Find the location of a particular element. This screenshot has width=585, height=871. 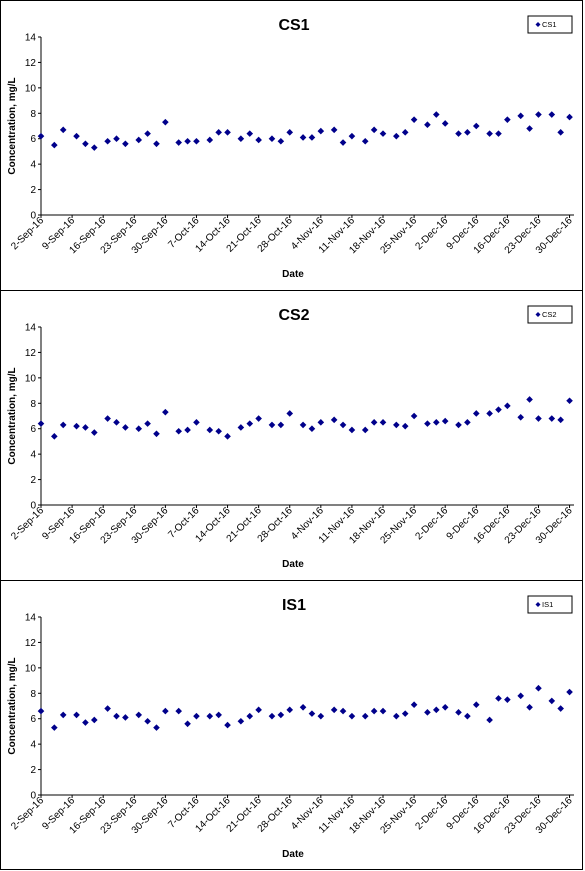

chart-title: CS1 is located at coordinates (293, 25).